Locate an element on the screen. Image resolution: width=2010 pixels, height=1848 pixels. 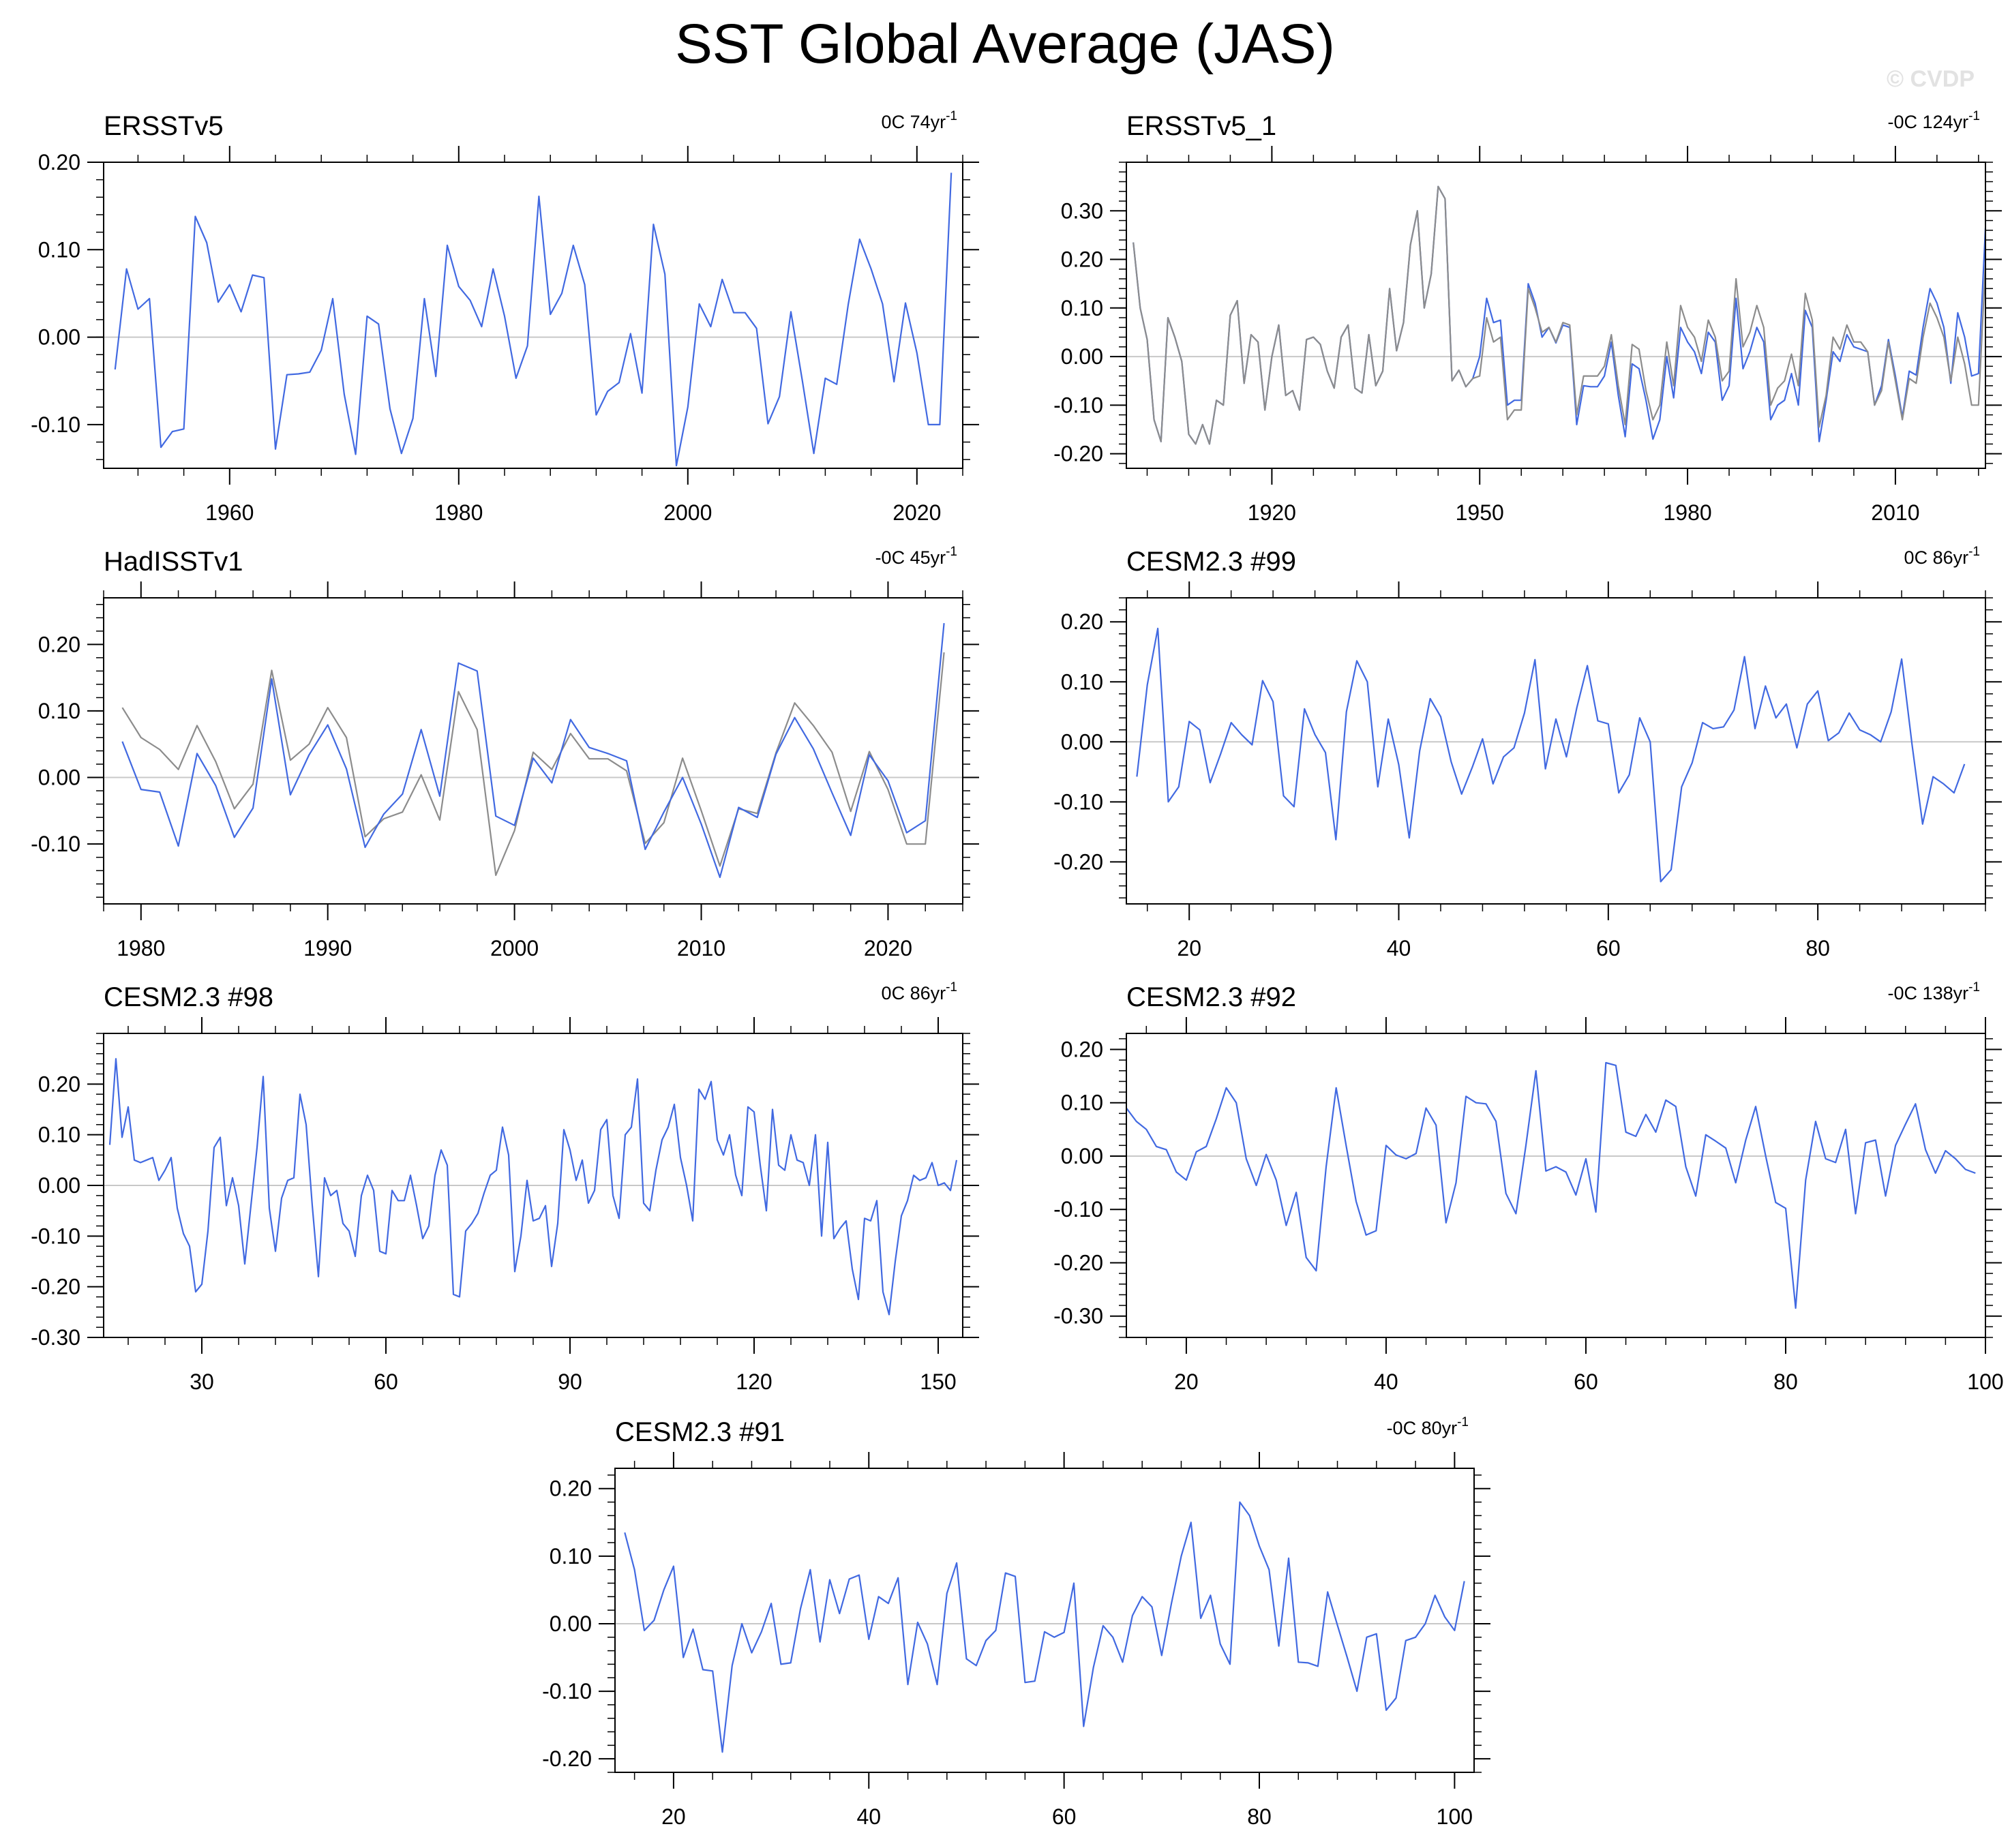
x-tick-label: 1920 is located at coordinates (1272, 512).